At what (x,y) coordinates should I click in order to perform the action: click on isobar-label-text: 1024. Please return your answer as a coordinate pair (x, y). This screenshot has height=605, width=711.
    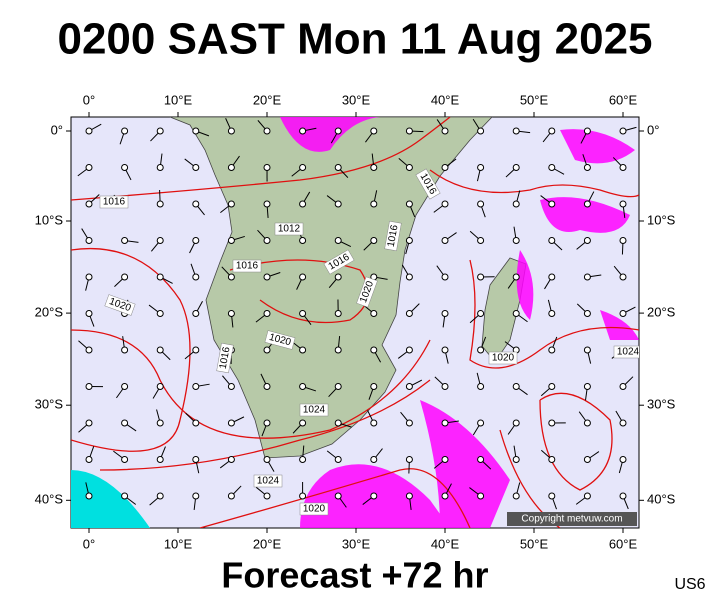
    Looking at the image, I should click on (314, 410).